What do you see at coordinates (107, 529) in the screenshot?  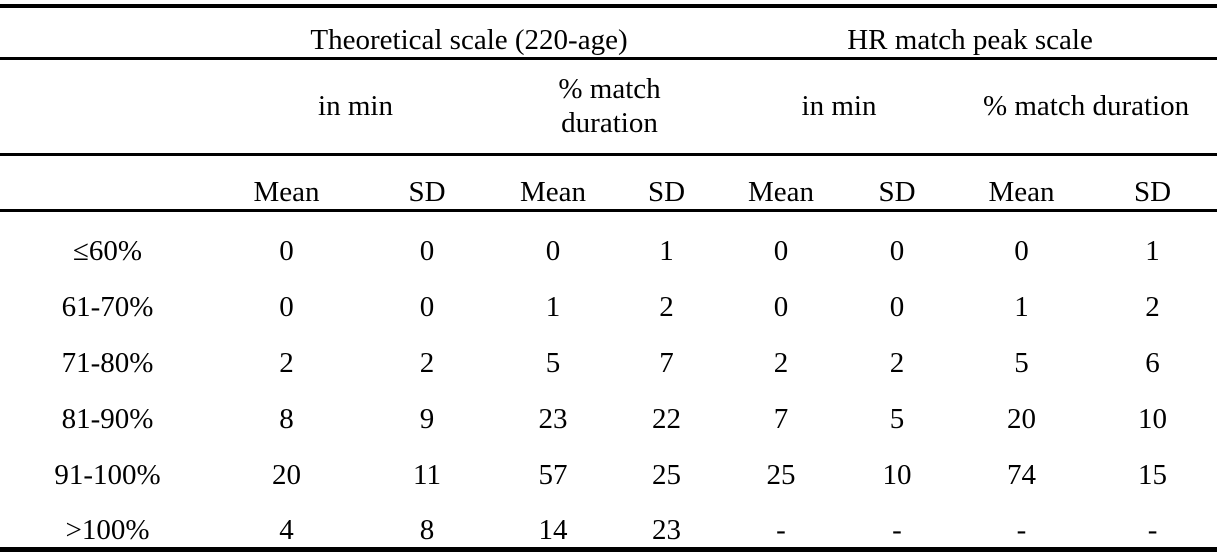 I see `row-label: >100%` at bounding box center [107, 529].